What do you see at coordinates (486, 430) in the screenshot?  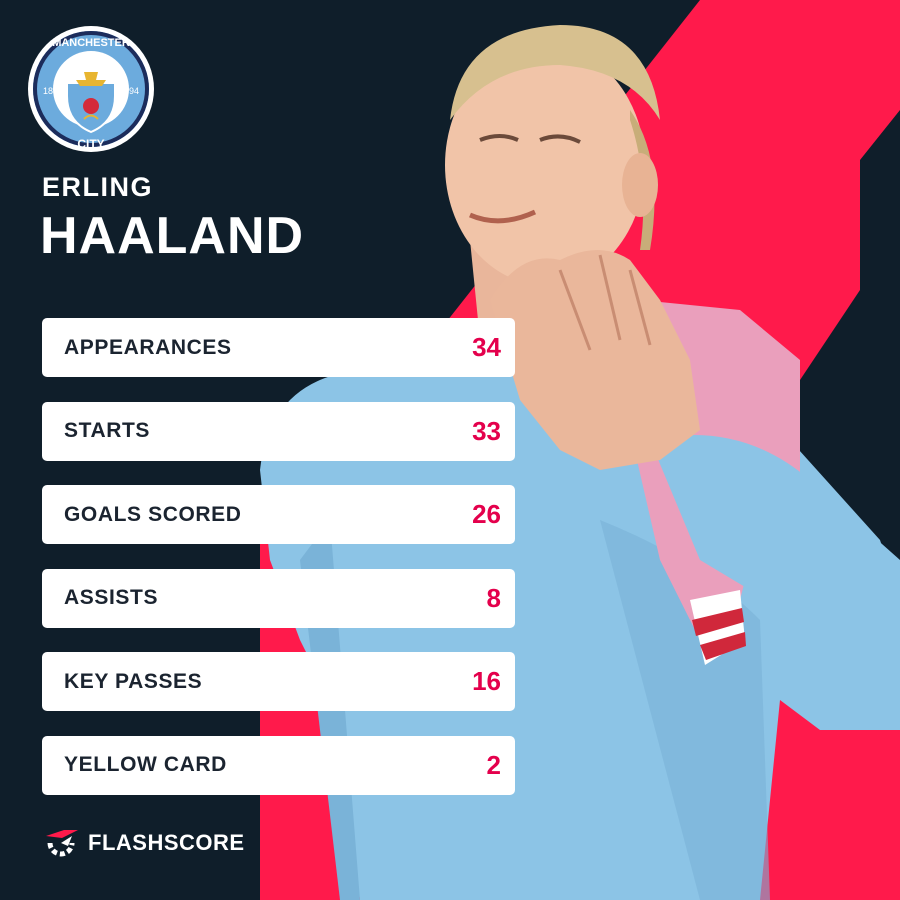 I see `stat-value: 33` at bounding box center [486, 430].